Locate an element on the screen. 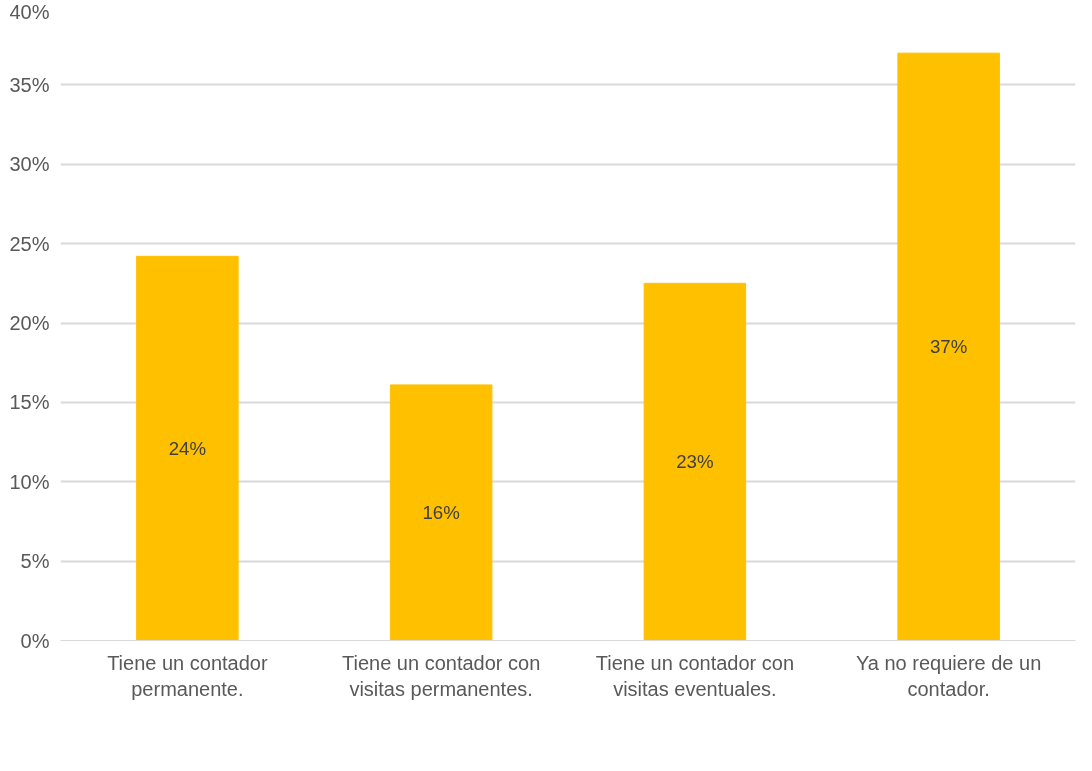 The image size is (1092, 771). y-tick-label: 30% is located at coordinates (29, 164).